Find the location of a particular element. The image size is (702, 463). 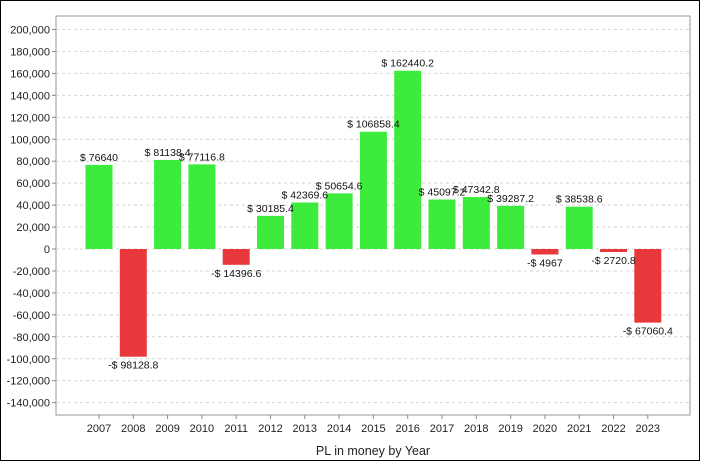

bar-2019 is located at coordinates (511, 227).